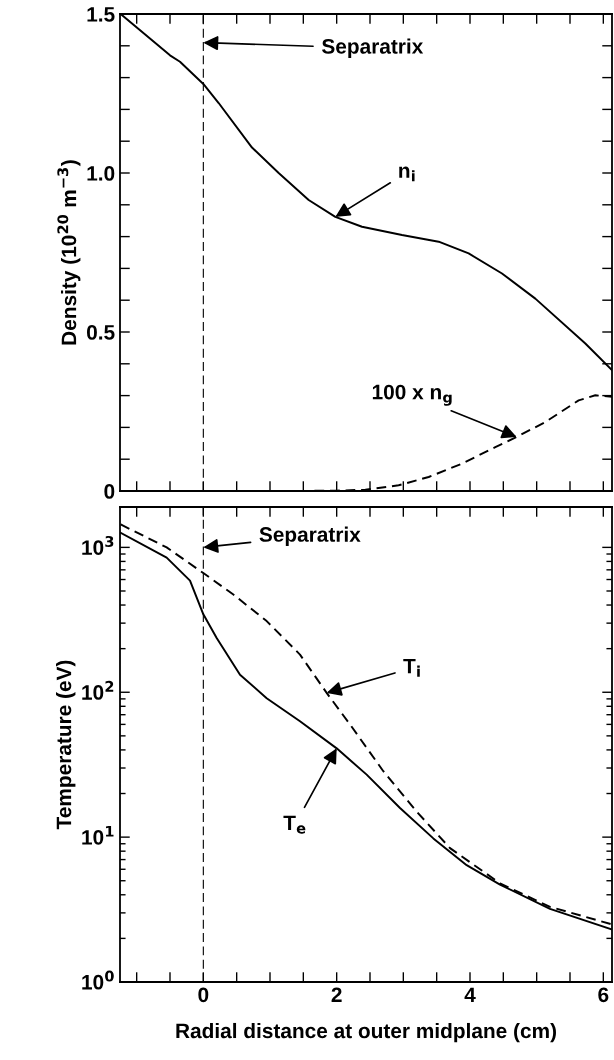 This screenshot has height=1060, width=614. Describe the element at coordinates (412, 395) in the screenshot. I see `annotation: 100 x n$_{g}$` at that location.